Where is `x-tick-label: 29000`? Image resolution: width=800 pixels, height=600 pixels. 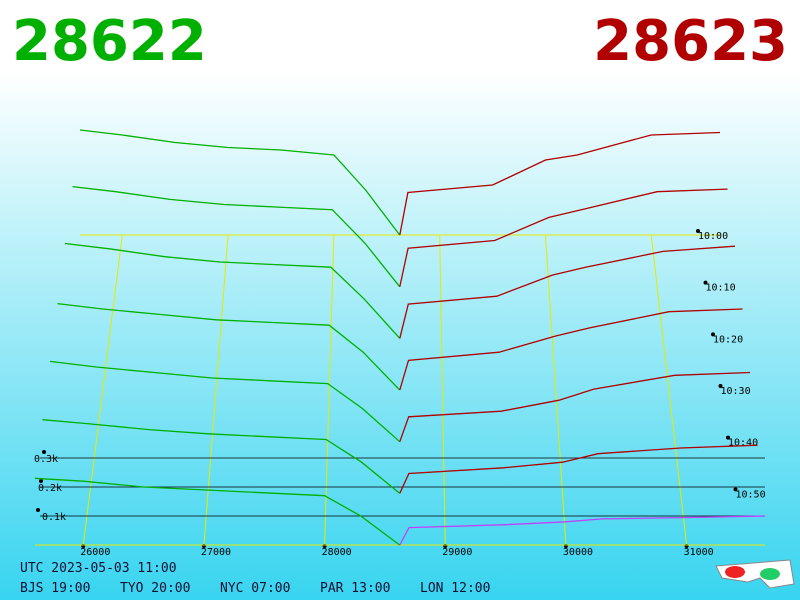
x-tick-label: 29000 is located at coordinates (457, 552).